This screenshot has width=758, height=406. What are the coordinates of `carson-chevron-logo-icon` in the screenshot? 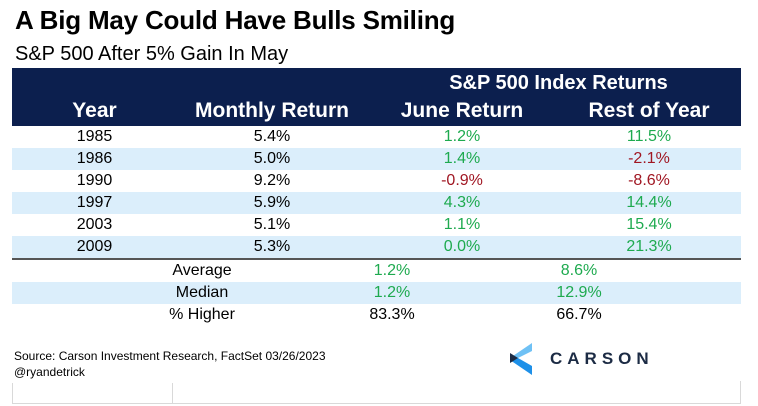 It's located at (521, 359).